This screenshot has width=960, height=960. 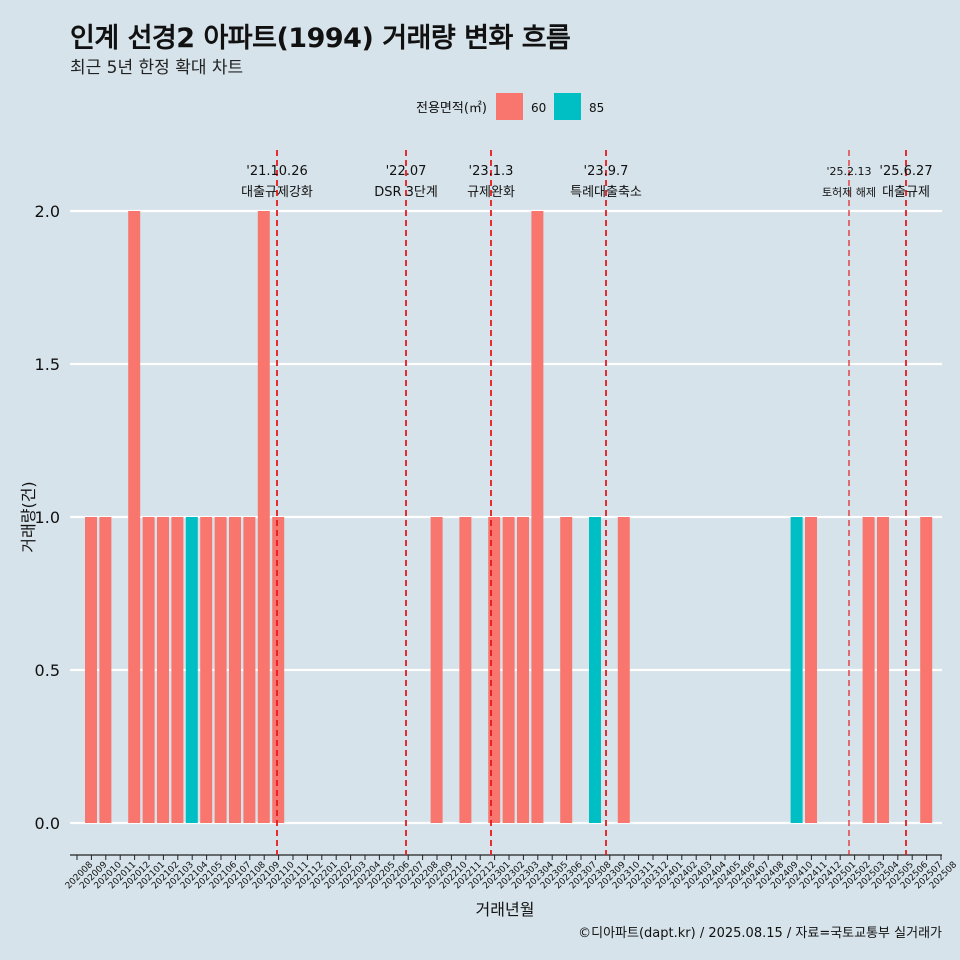 I want to click on y-tick-label: 1.5, so click(x=47, y=364).